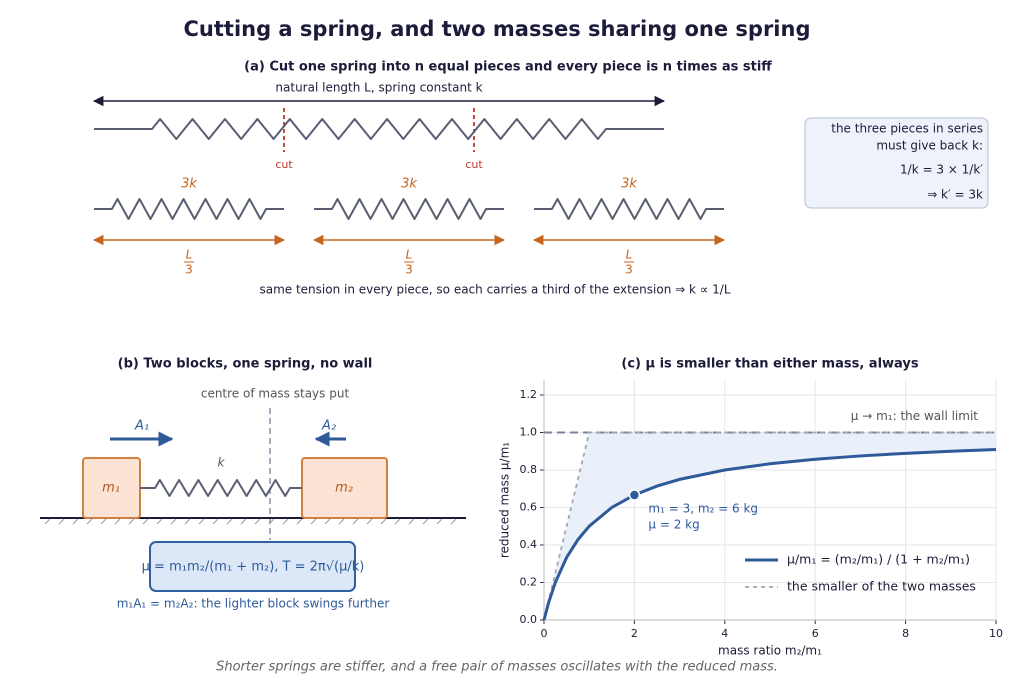  What do you see at coordinates (529, 394) in the screenshot?
I see `y-tick-label: 1.2` at bounding box center [529, 394].